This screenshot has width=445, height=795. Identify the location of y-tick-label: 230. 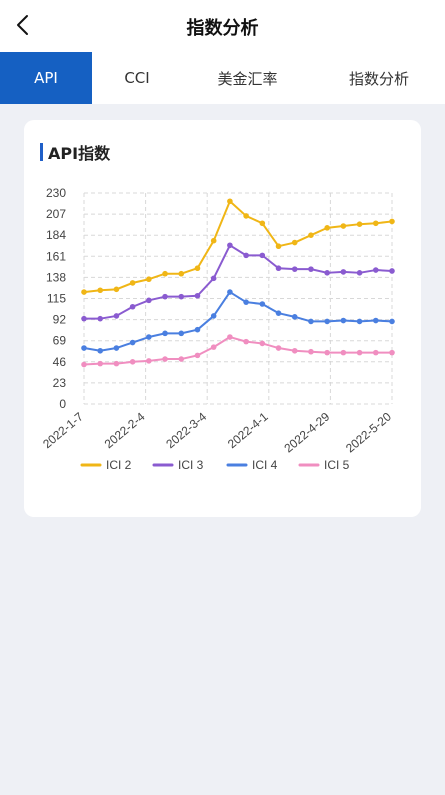
(56, 193).